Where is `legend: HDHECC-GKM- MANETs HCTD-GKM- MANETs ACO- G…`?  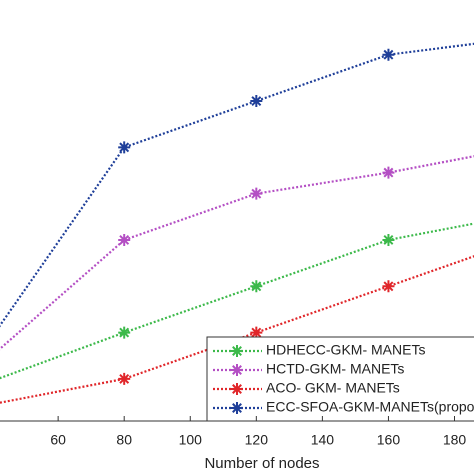 legend: HDHECC-GKM- MANETs HCTD-GKM- MANETs ACO- G… is located at coordinates (340, 379).